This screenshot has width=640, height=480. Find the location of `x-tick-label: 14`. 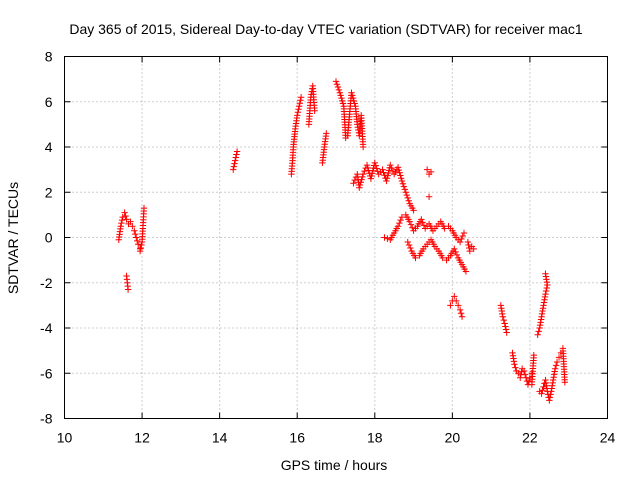

x-tick-label: 14 is located at coordinates (220, 438).